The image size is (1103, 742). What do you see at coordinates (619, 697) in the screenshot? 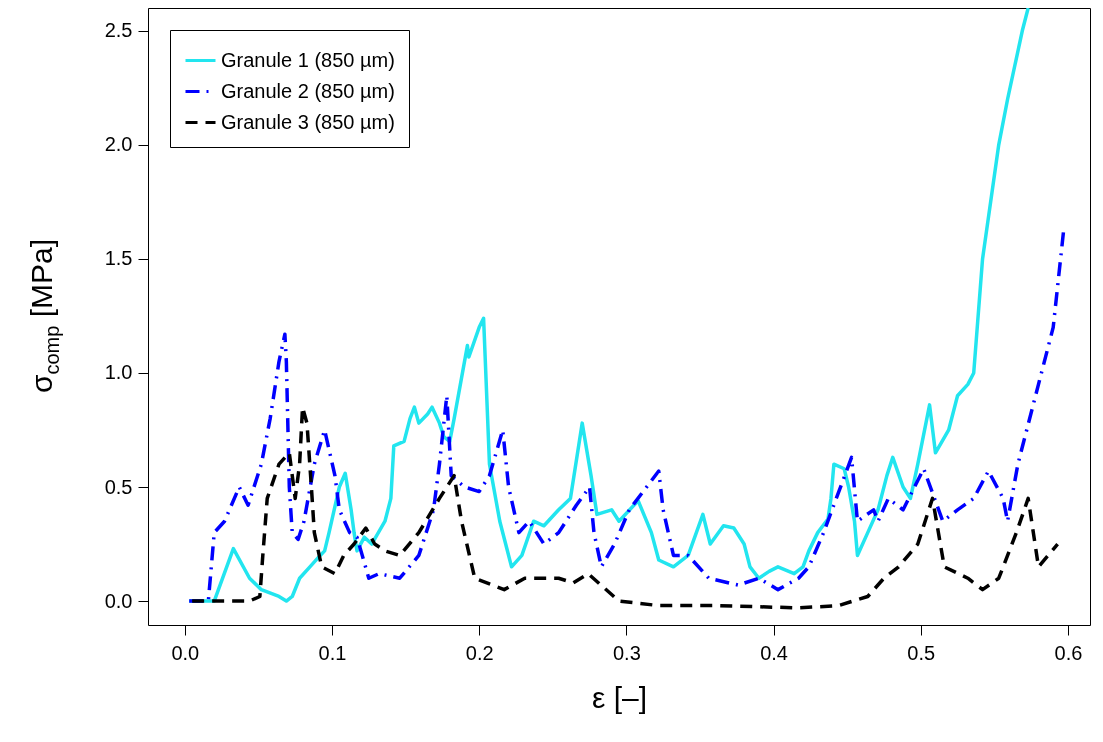
I see `x-axis-title: ε [–]` at bounding box center [619, 697].